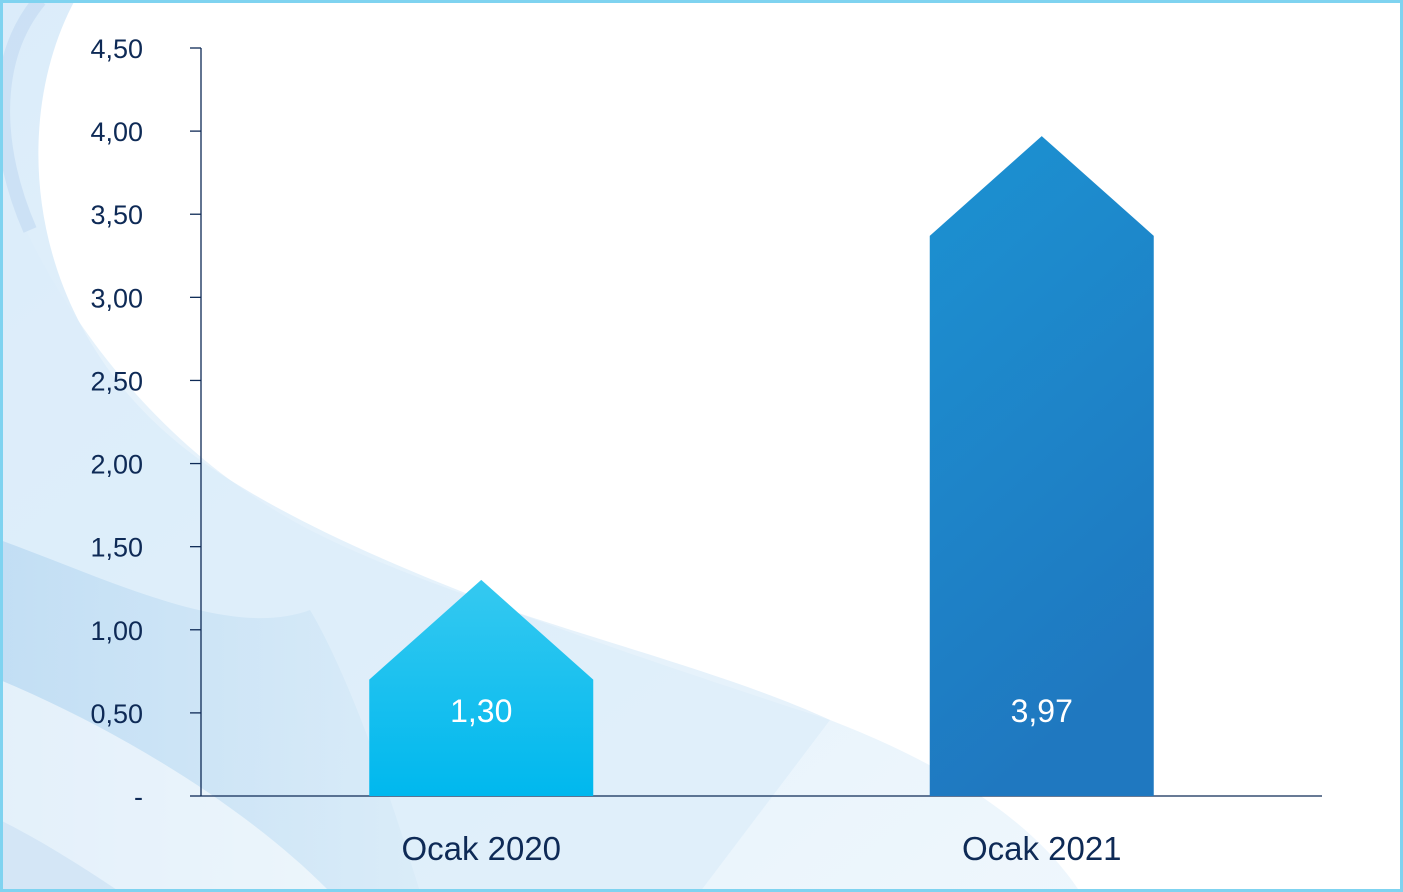  What do you see at coordinates (138, 797) in the screenshot?
I see `y-tick-label: -` at bounding box center [138, 797].